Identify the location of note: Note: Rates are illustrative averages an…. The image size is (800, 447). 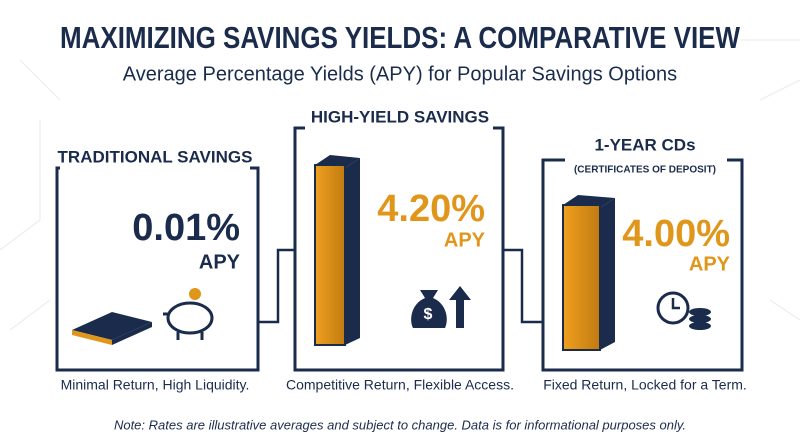
(400, 424).